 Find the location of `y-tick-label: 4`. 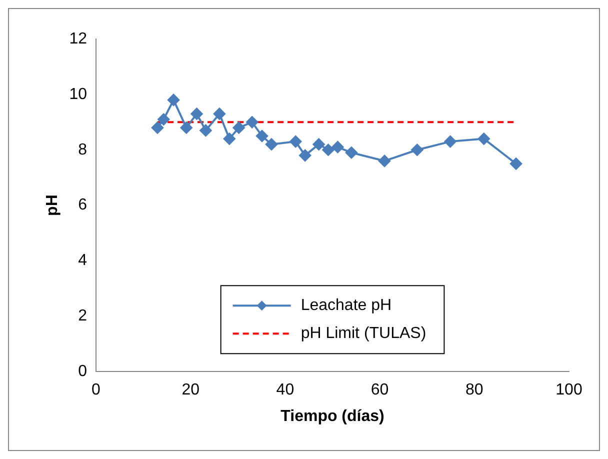

y-tick-label: 4 is located at coordinates (83, 261).